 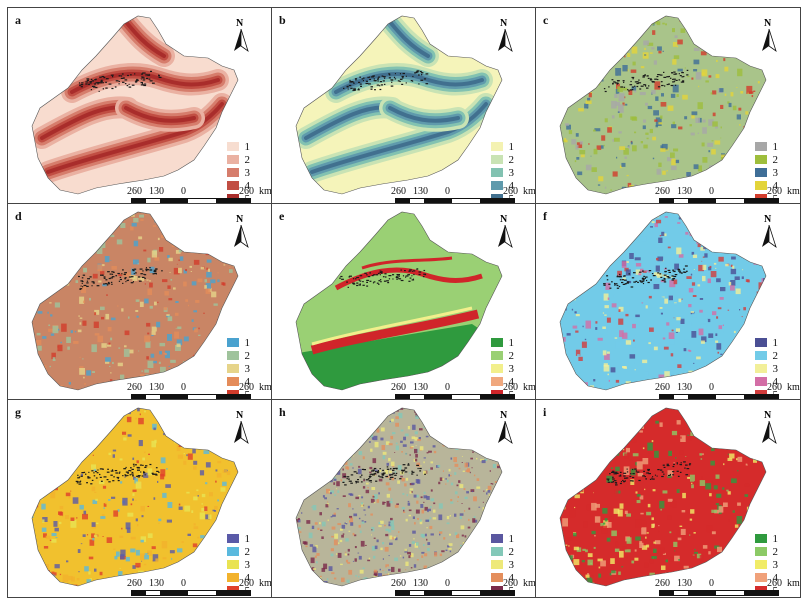 What do you see at coordinates (404, 498) in the screenshot?
I see `map-panel-h: hN123452601300260km` at bounding box center [404, 498].